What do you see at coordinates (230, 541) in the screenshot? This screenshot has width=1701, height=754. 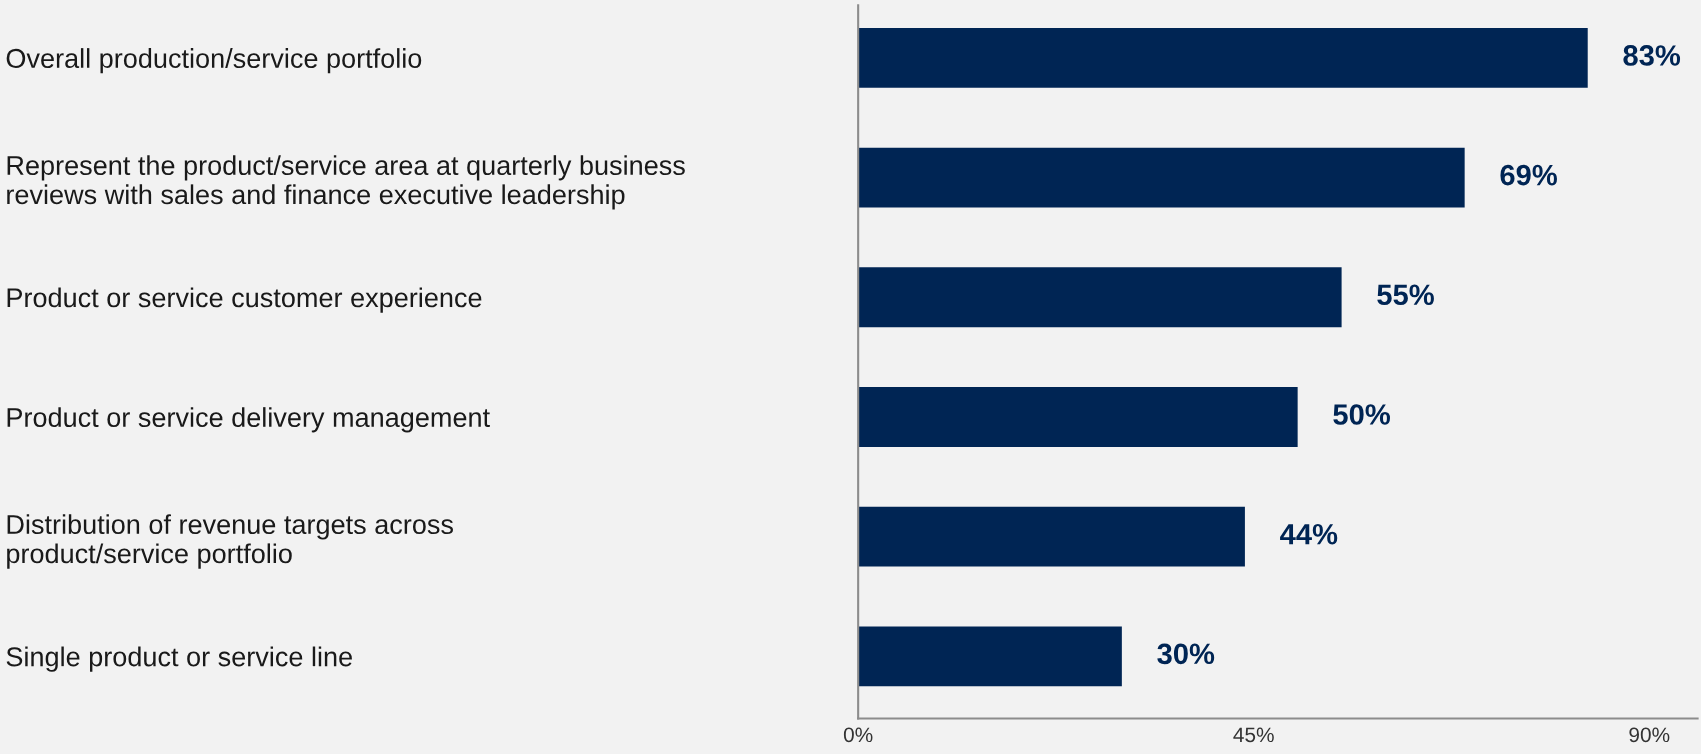 I see `y-tick-label: Distribution of revenue targets across product/service portfolio` at bounding box center [230, 541].